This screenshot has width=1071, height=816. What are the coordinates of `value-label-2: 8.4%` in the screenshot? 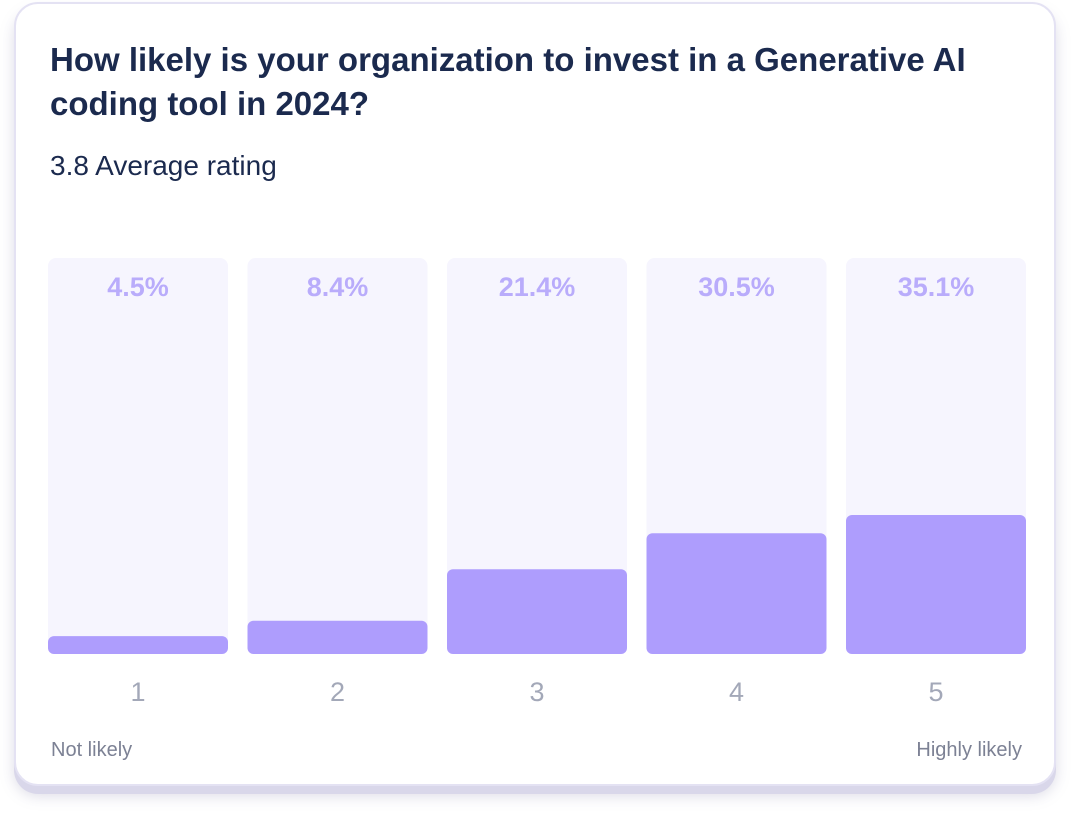 It's located at (338, 287).